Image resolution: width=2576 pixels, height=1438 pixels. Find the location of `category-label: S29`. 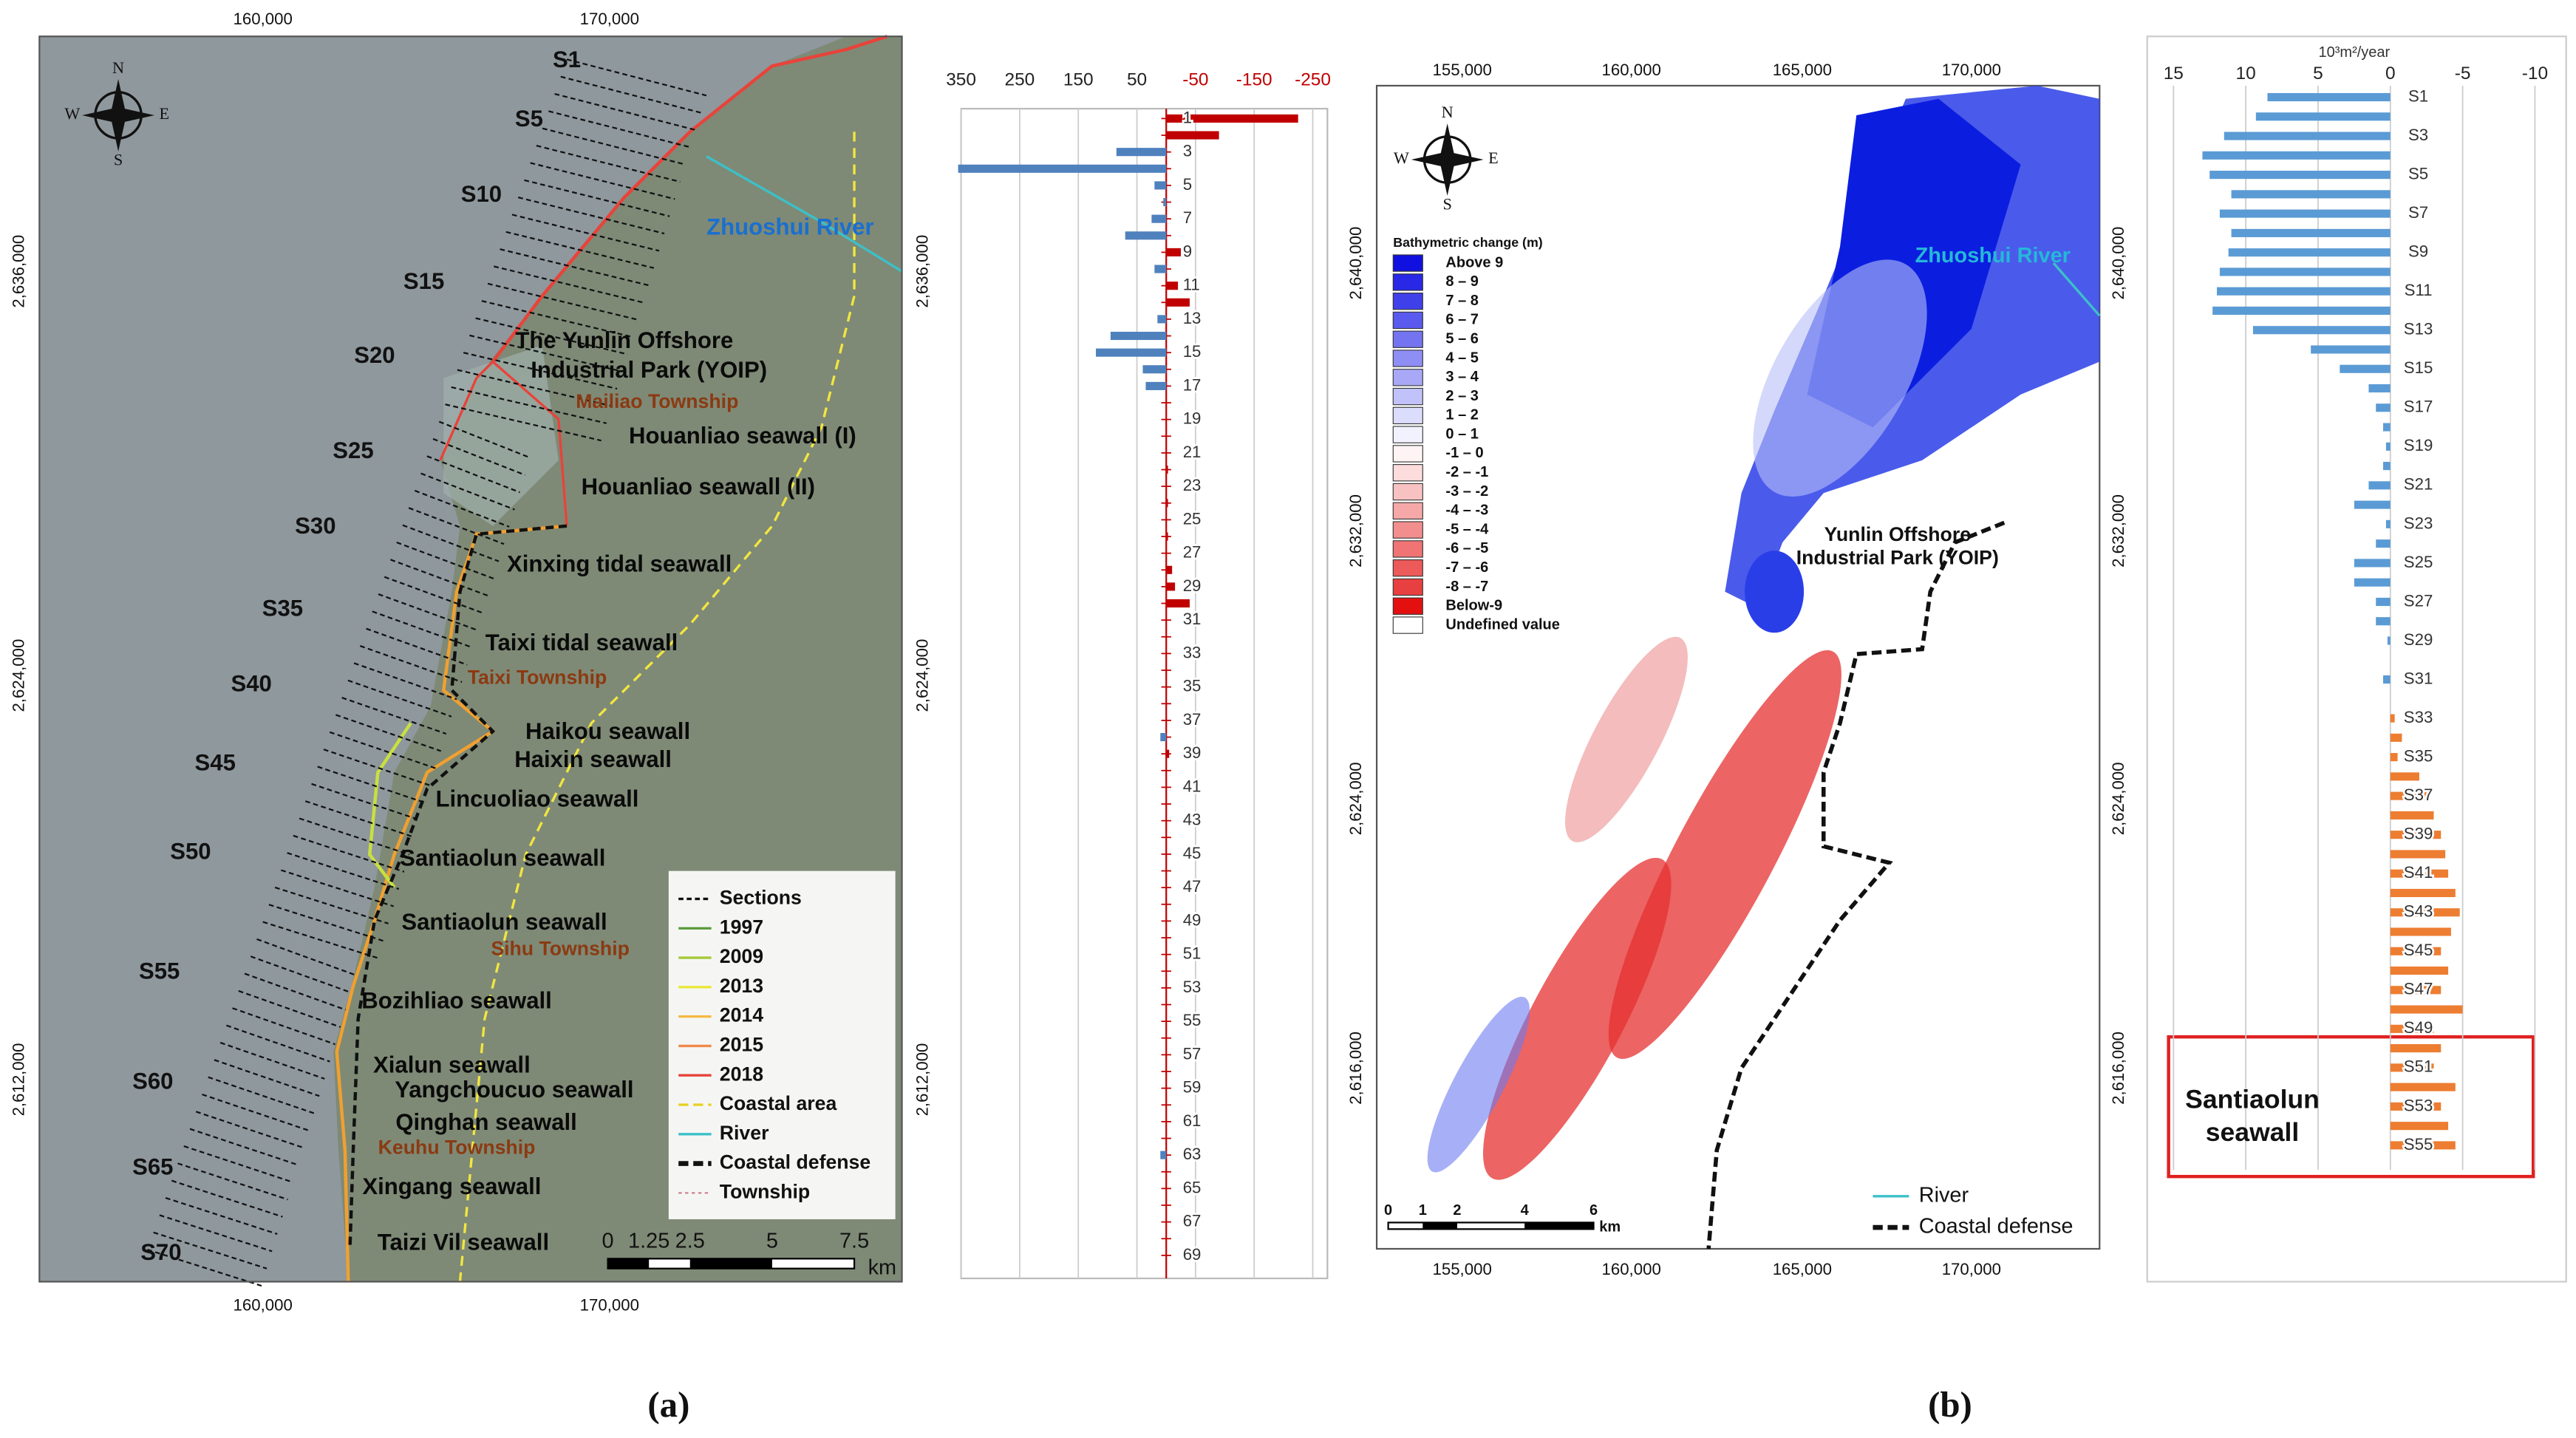

category-label: S29 is located at coordinates (2418, 639).